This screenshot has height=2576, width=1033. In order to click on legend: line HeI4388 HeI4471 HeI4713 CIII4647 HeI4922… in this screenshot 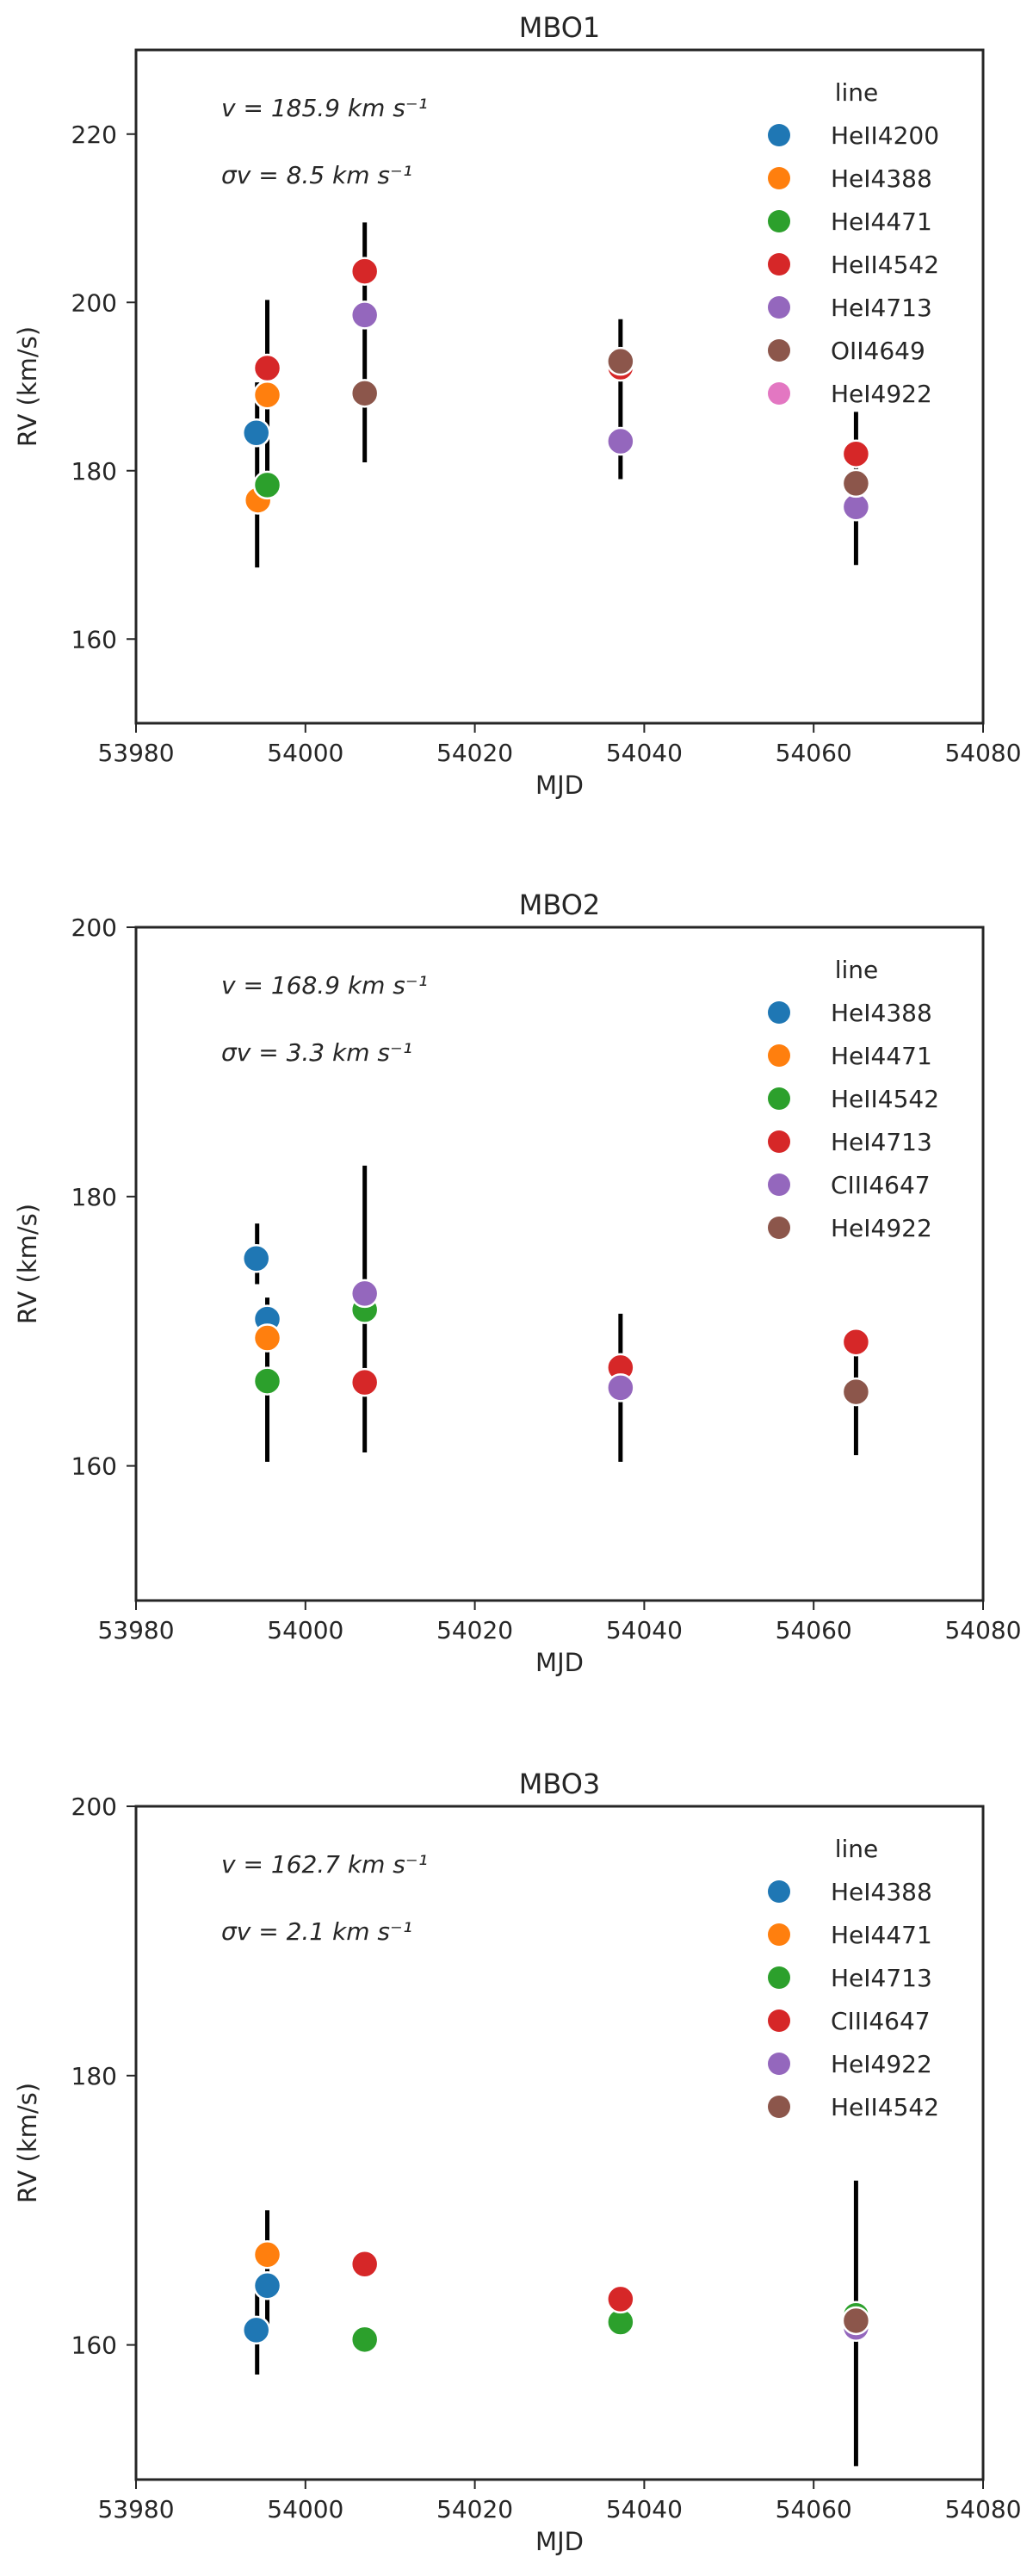, I will do `click(853, 1978)`.